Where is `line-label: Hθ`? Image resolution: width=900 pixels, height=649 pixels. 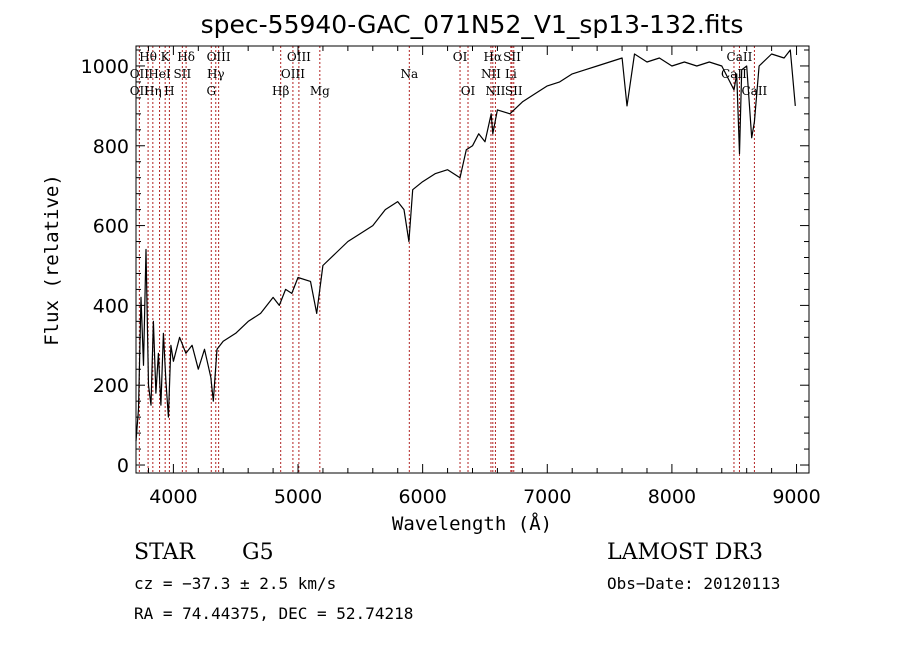
line-label: Hθ is located at coordinates (148, 57).